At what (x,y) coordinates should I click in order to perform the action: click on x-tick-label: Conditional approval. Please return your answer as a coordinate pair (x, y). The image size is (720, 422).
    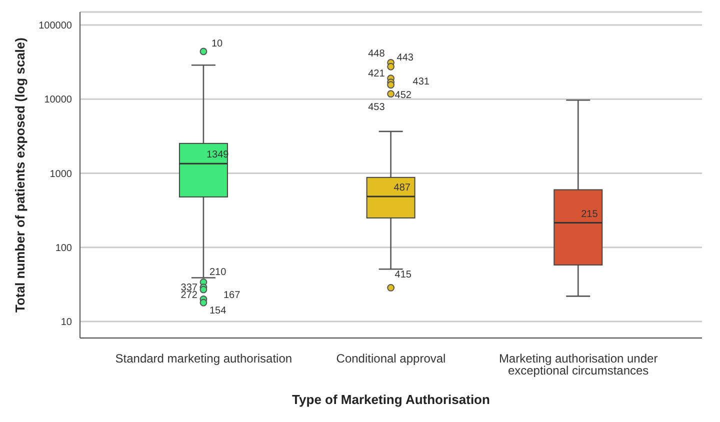
    Looking at the image, I should click on (391, 359).